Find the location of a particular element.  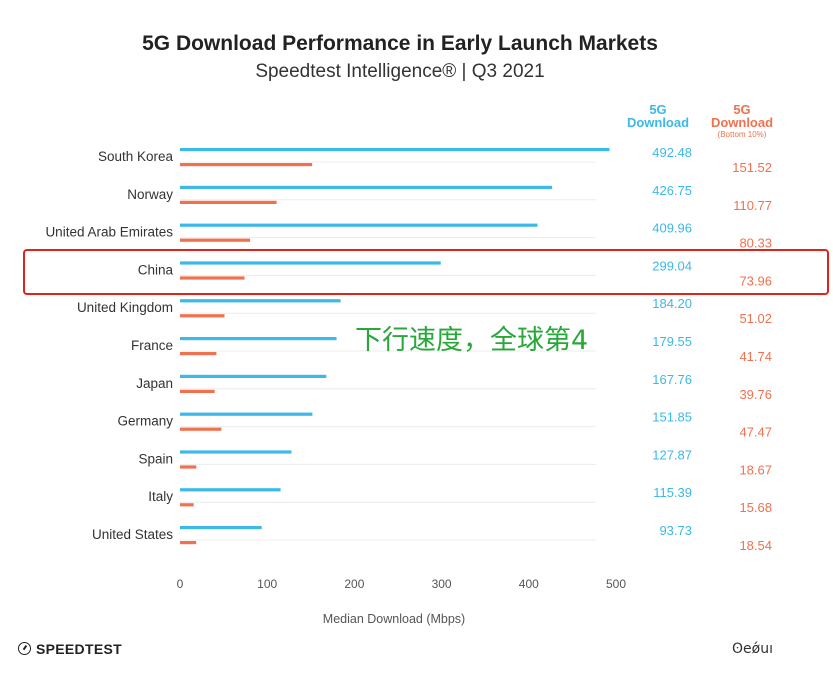

value-label-5g-bottom10: 80.33 is located at coordinates (755, 243).